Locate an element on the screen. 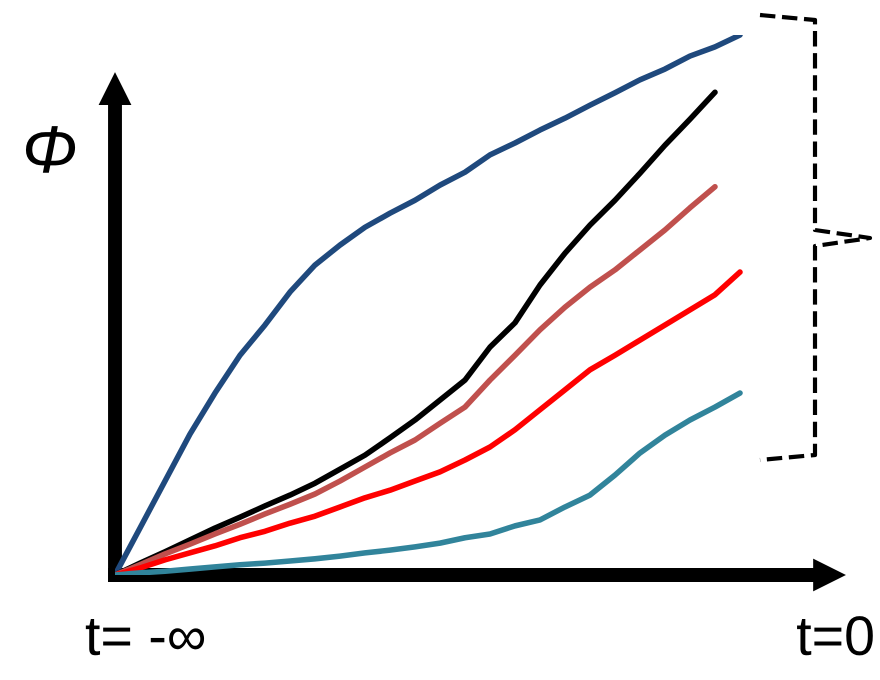 The image size is (880, 680). y-axis-title: Φ is located at coordinates (51, 149).